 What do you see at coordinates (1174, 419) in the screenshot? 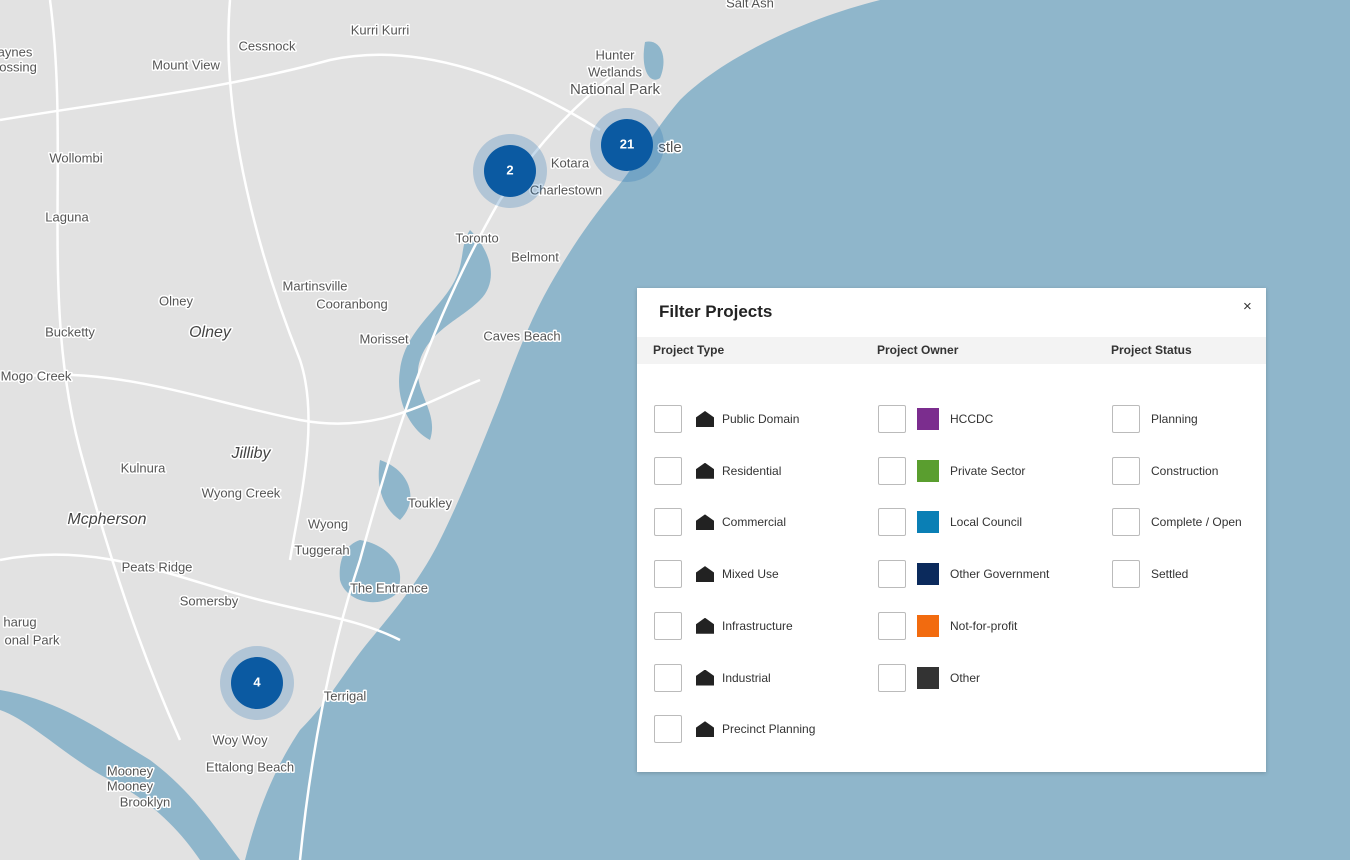
I see `option-label: Planning` at bounding box center [1174, 419].